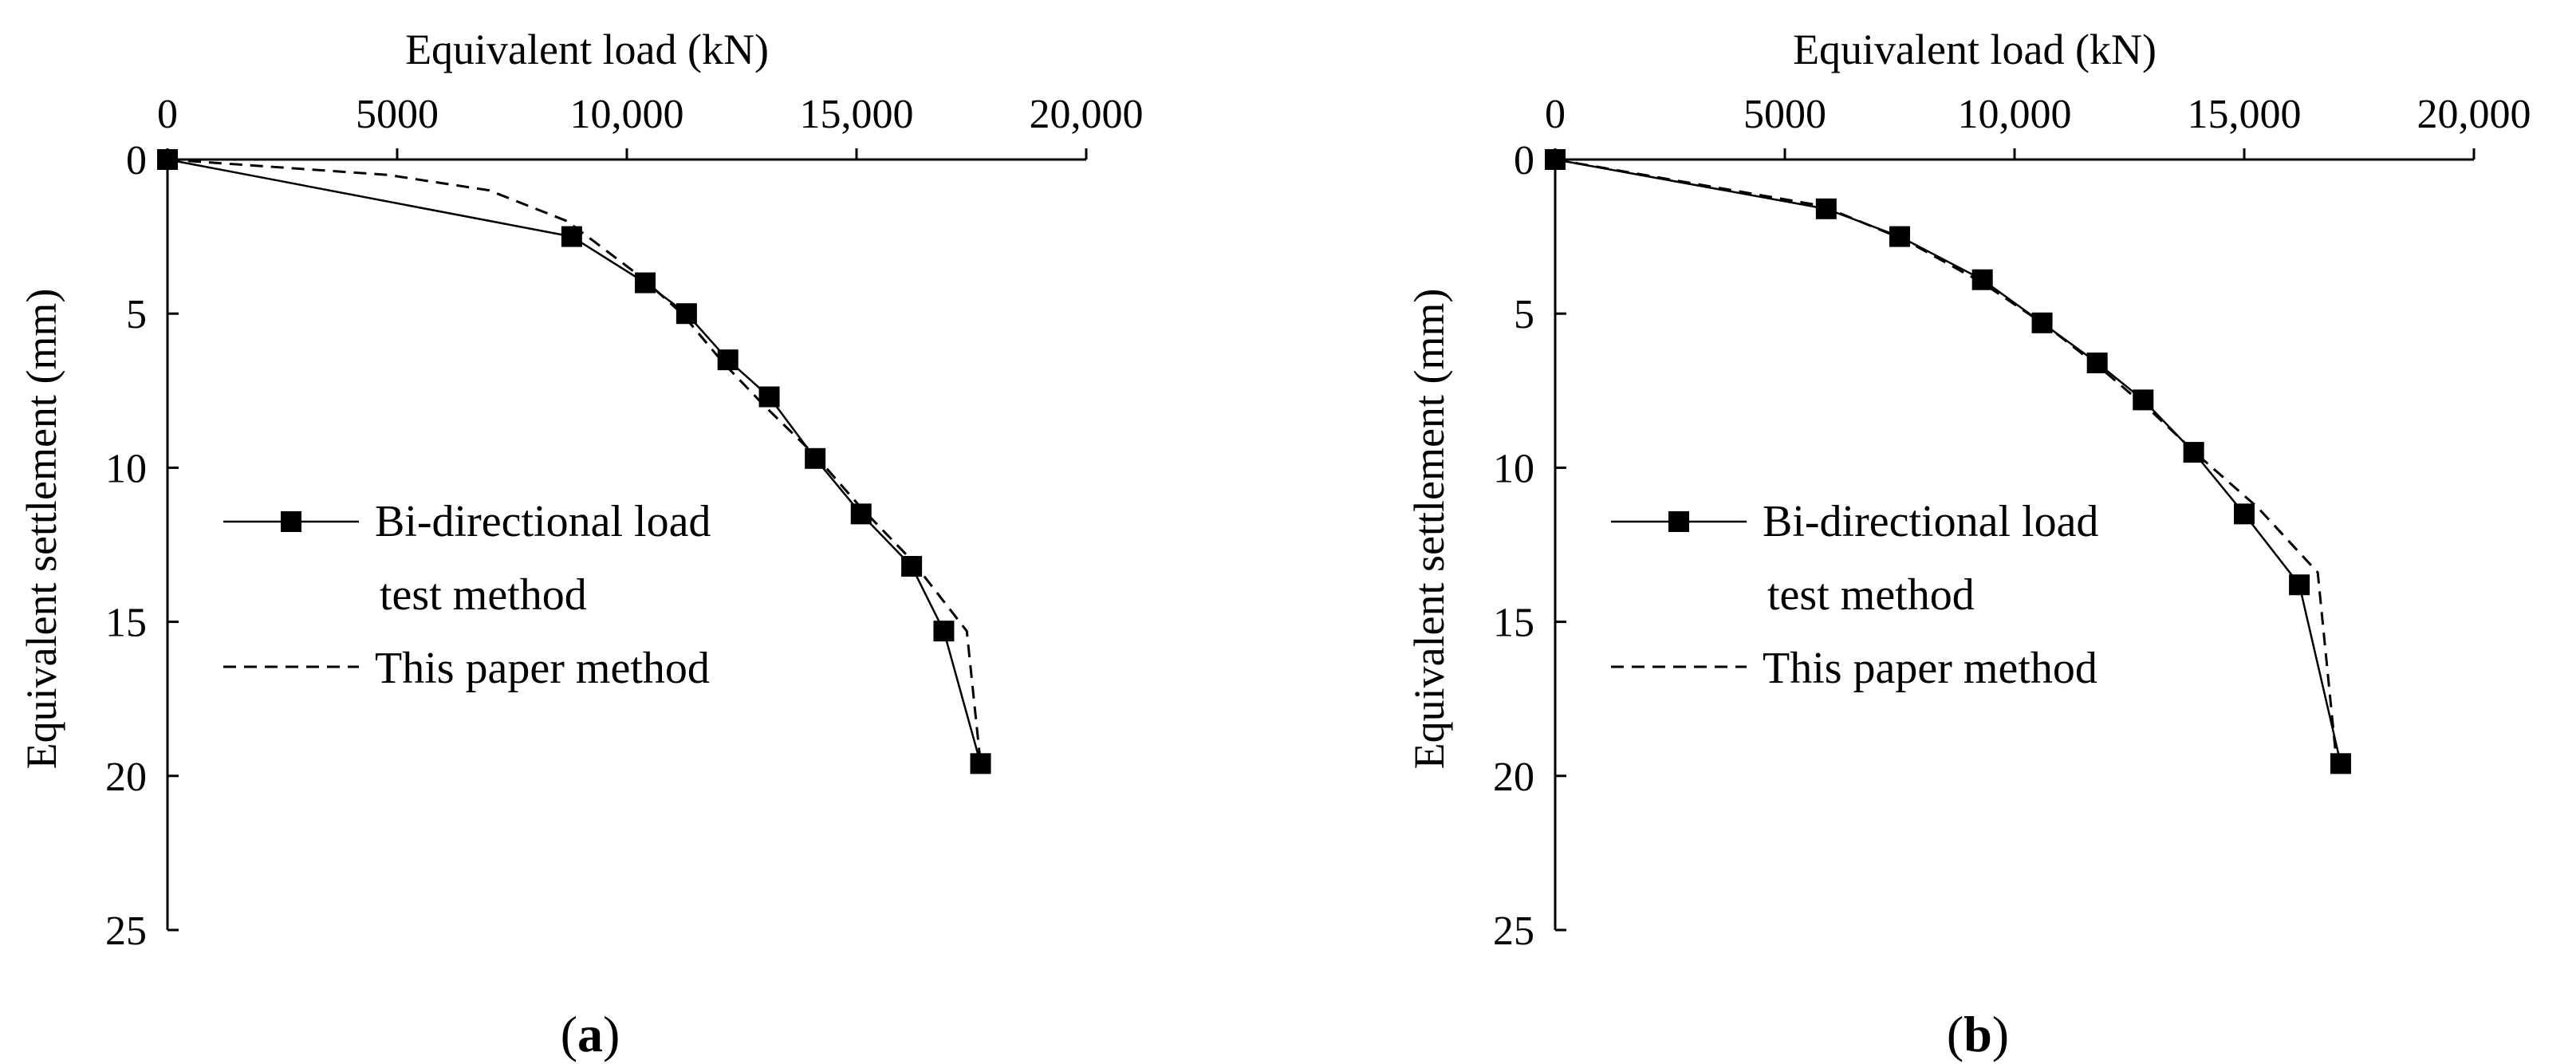 The height and width of the screenshot is (1064, 2576). I want to click on panel-caption: (b), so click(1978, 1034).